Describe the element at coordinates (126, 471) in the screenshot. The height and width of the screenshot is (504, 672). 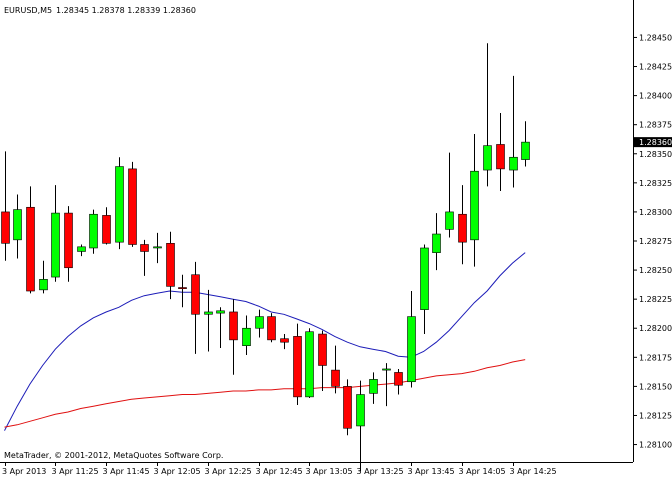
I see `time-tick-label: 3 Apr 11:45` at that location.